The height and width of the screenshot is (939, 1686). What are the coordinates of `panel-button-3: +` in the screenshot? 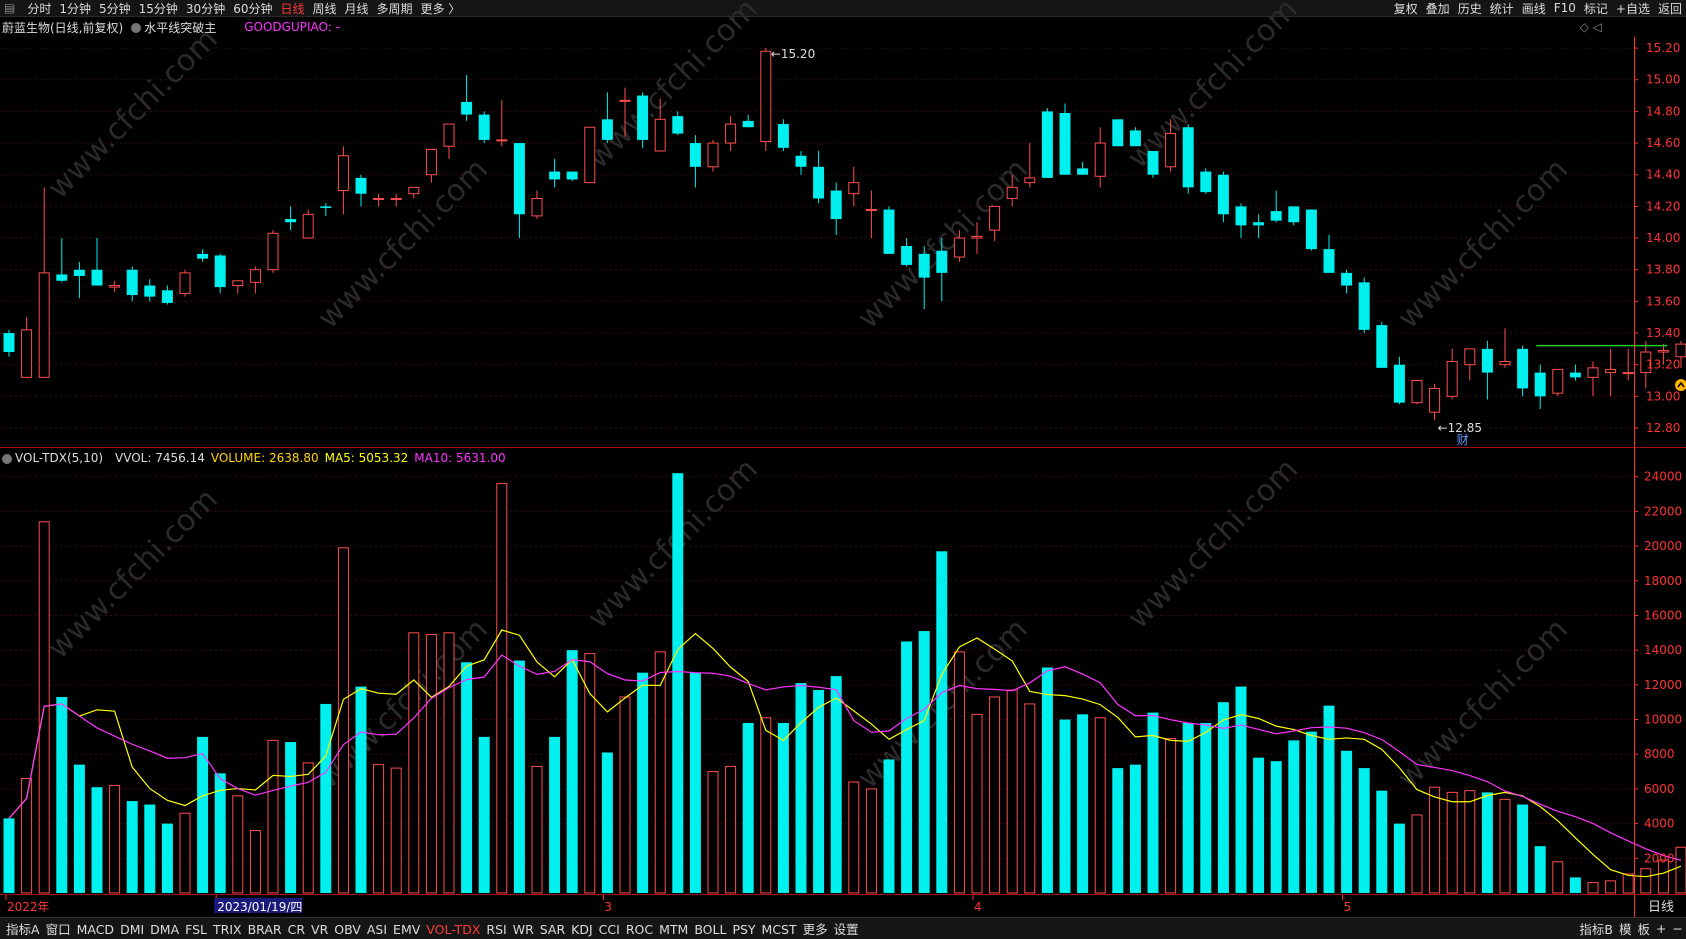 It's located at (1661, 928).